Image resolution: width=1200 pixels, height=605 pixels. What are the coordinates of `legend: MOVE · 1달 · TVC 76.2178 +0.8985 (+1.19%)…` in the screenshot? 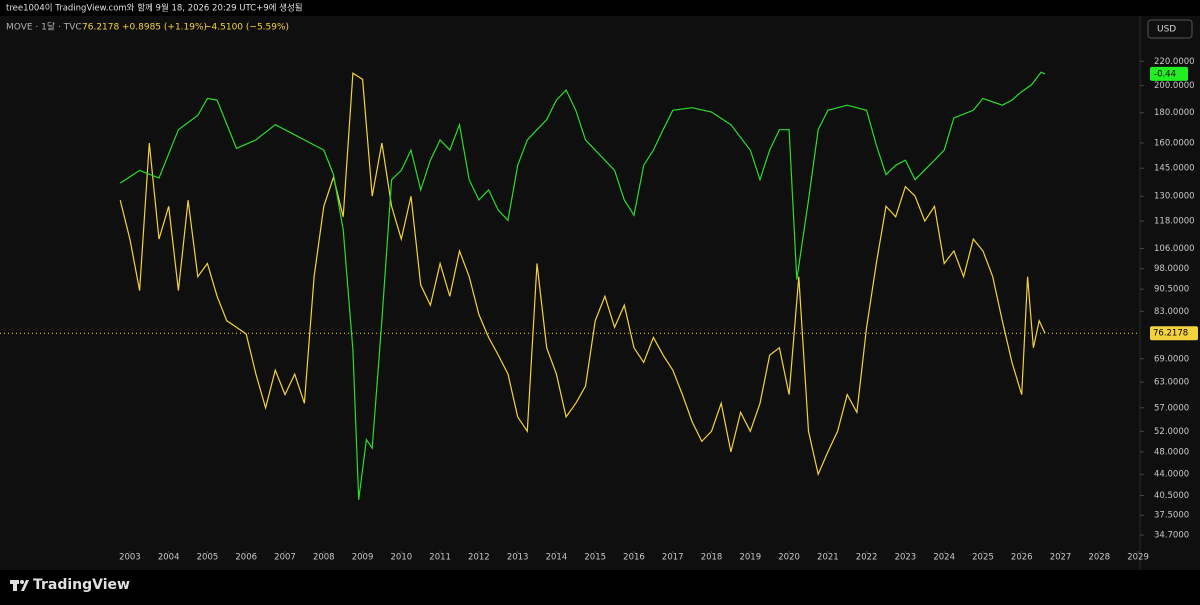 It's located at (147, 27).